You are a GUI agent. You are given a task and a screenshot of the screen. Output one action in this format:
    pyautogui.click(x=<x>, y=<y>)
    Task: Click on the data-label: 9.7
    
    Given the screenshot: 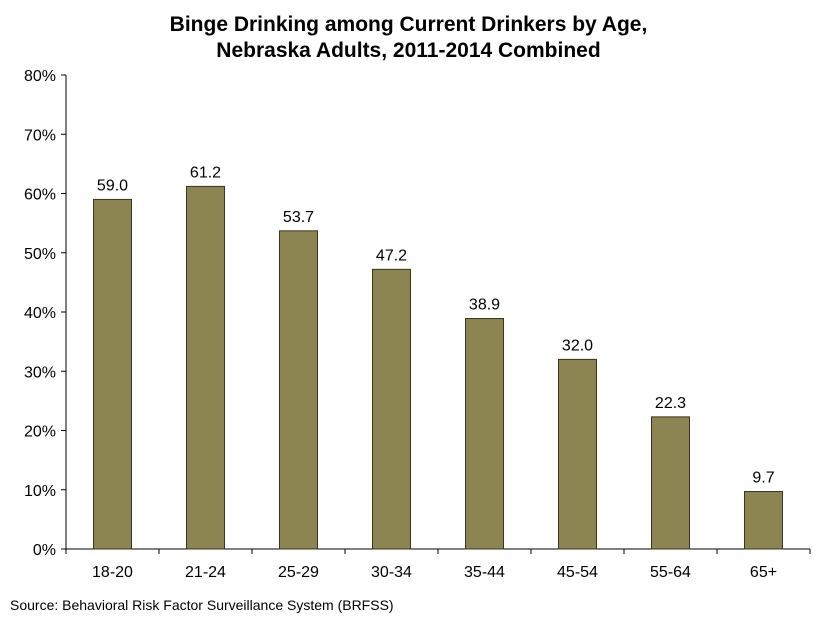 What is the action you would take?
    pyautogui.click(x=763, y=478)
    